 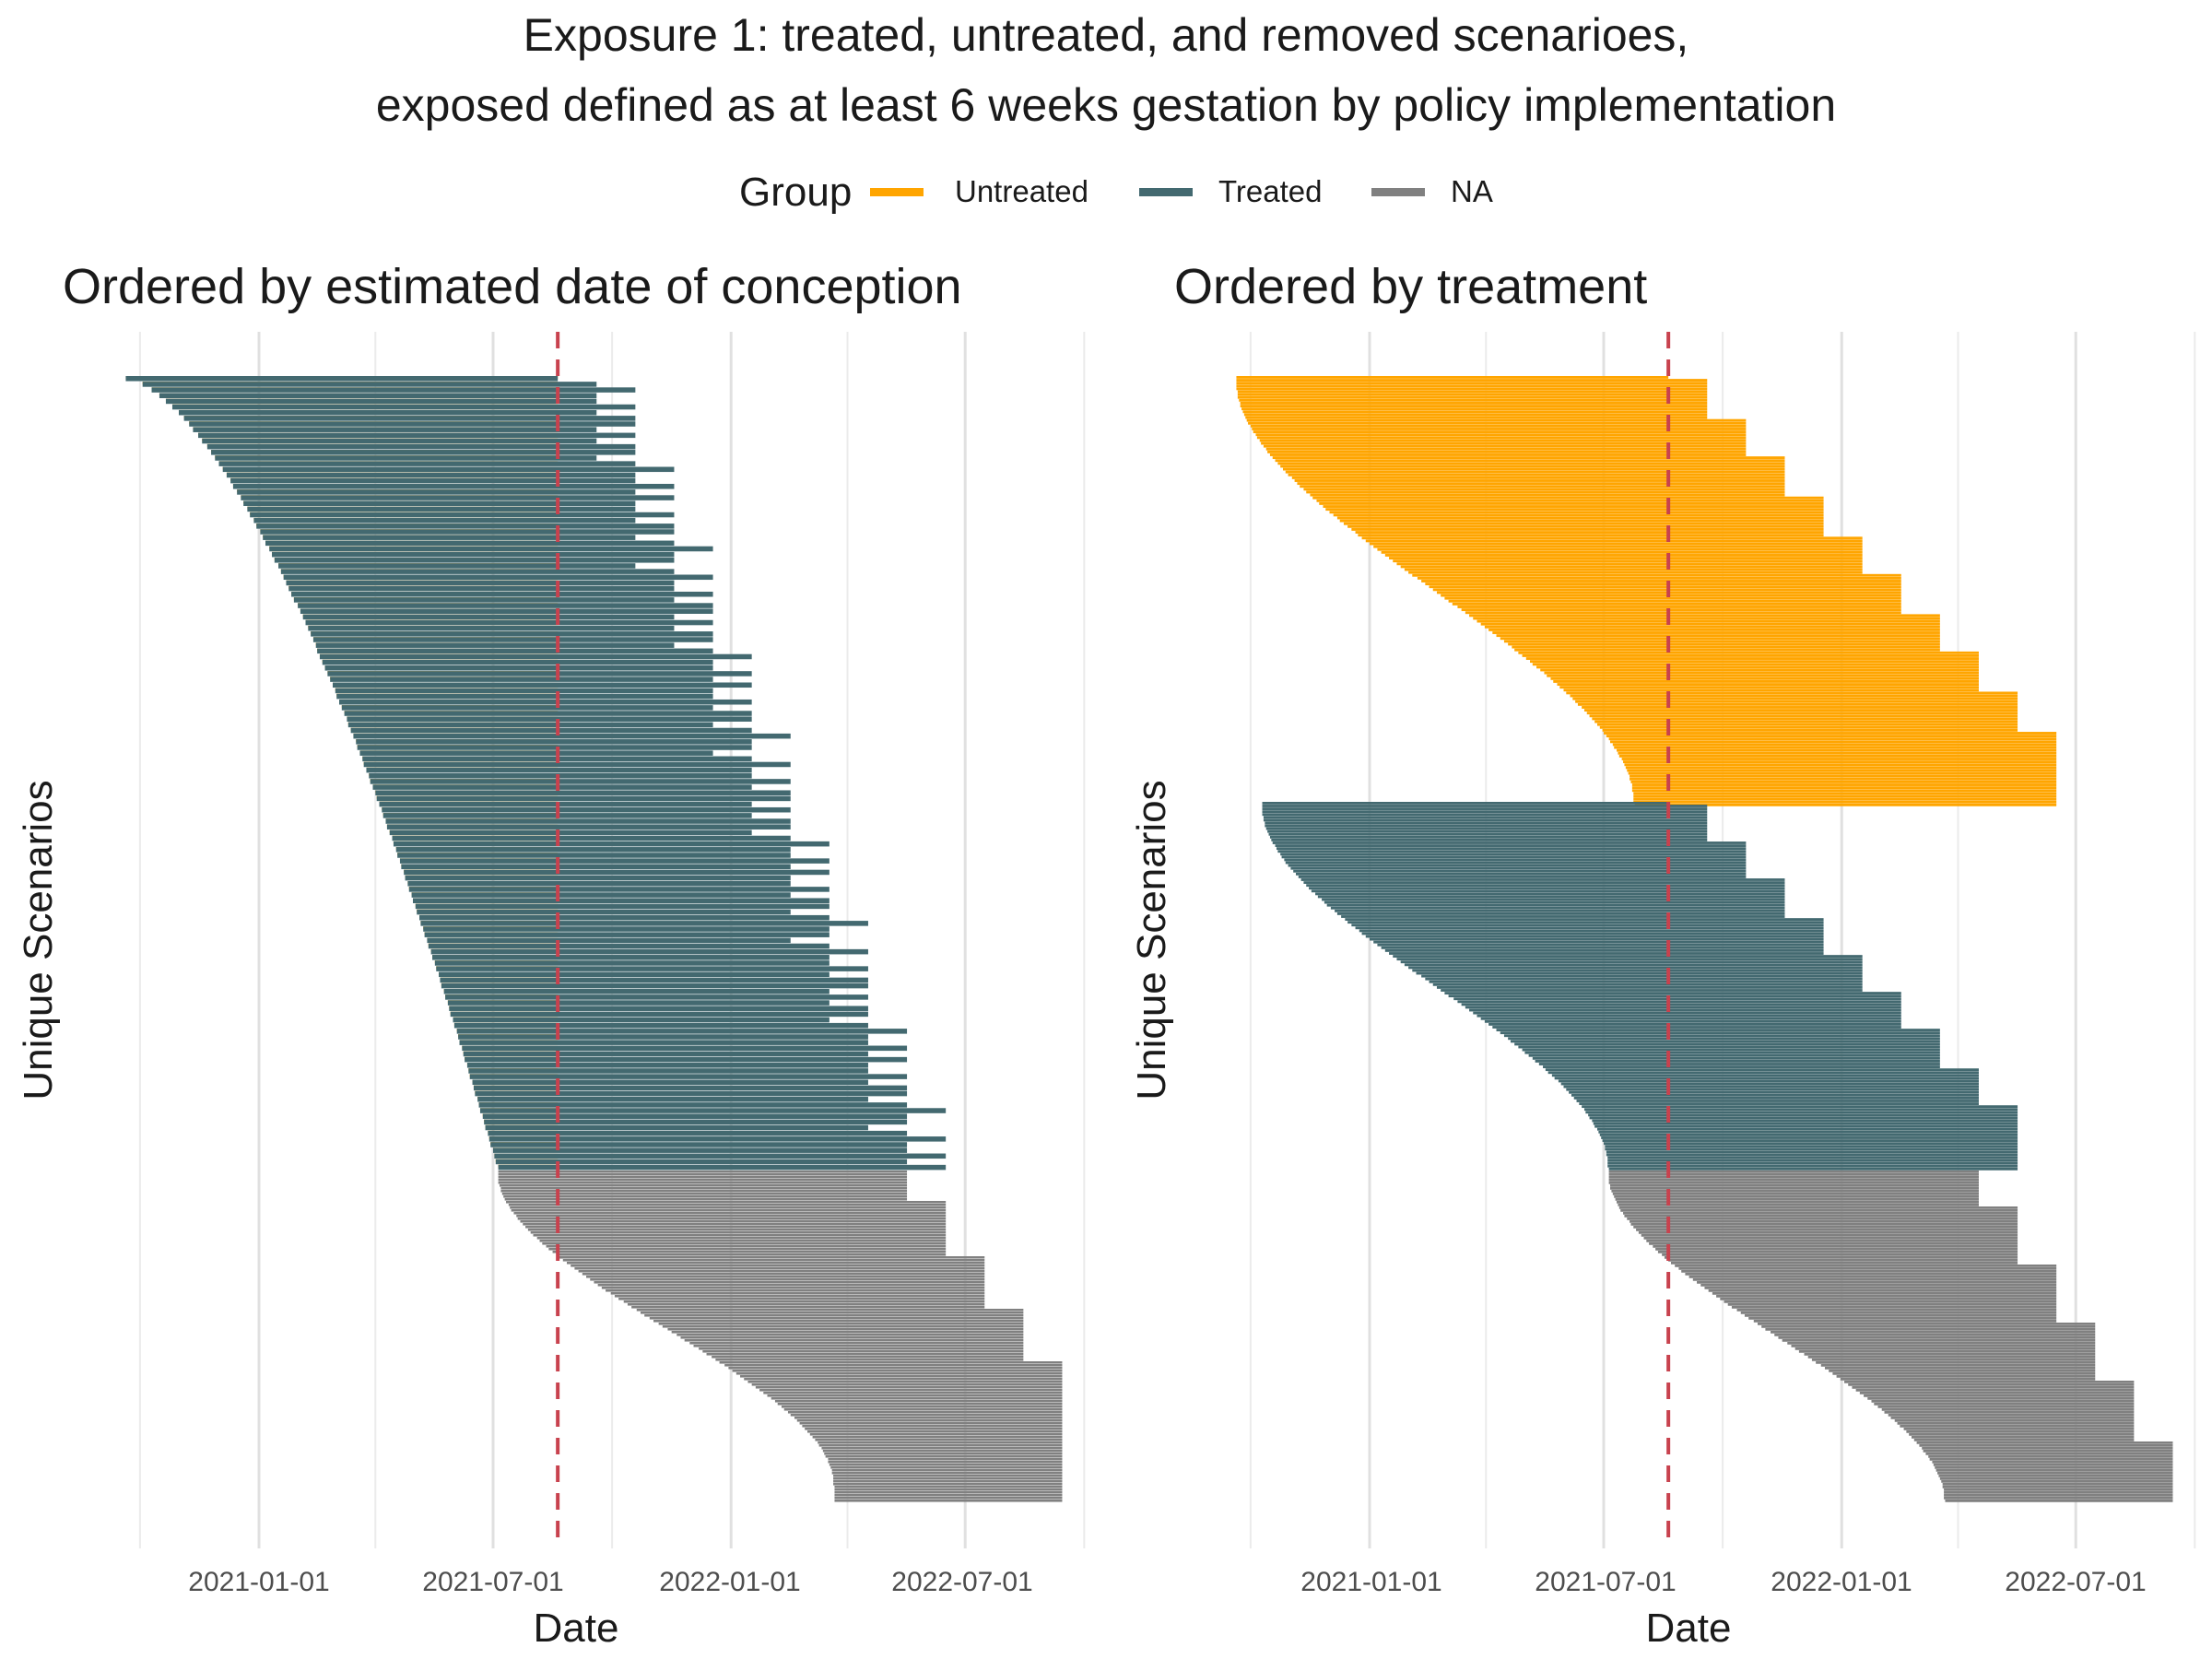 What do you see at coordinates (1472, 191) in the screenshot?
I see `legend-label-na: NA` at bounding box center [1472, 191].